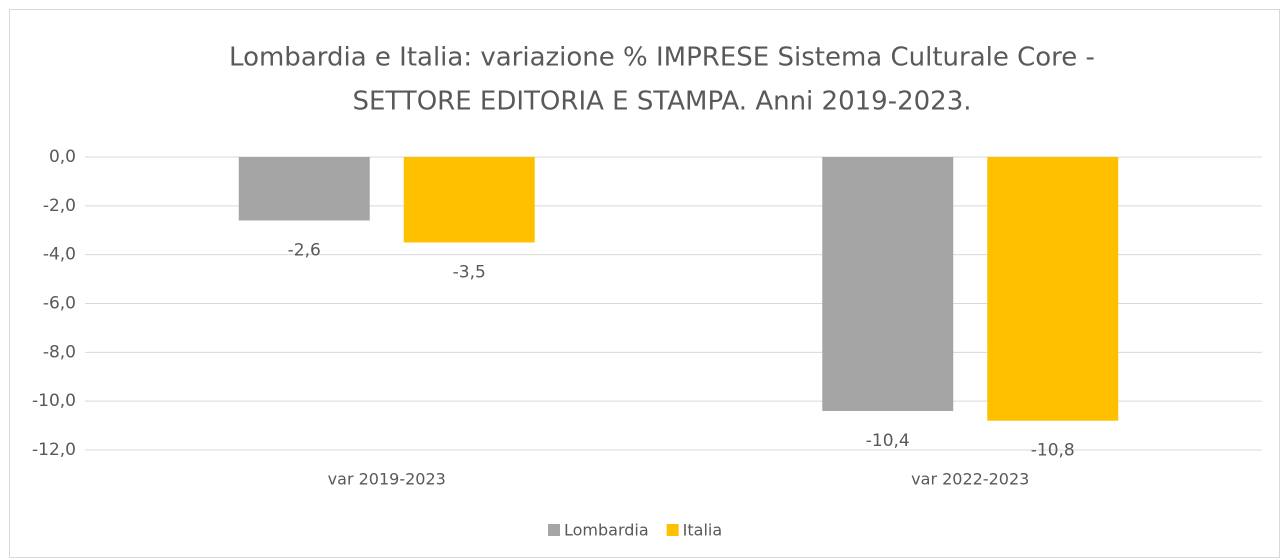 Image resolution: width=1282 pixels, height=559 pixels. Describe the element at coordinates (59, 304) in the screenshot. I see `y-tick-label: -6,0` at that location.